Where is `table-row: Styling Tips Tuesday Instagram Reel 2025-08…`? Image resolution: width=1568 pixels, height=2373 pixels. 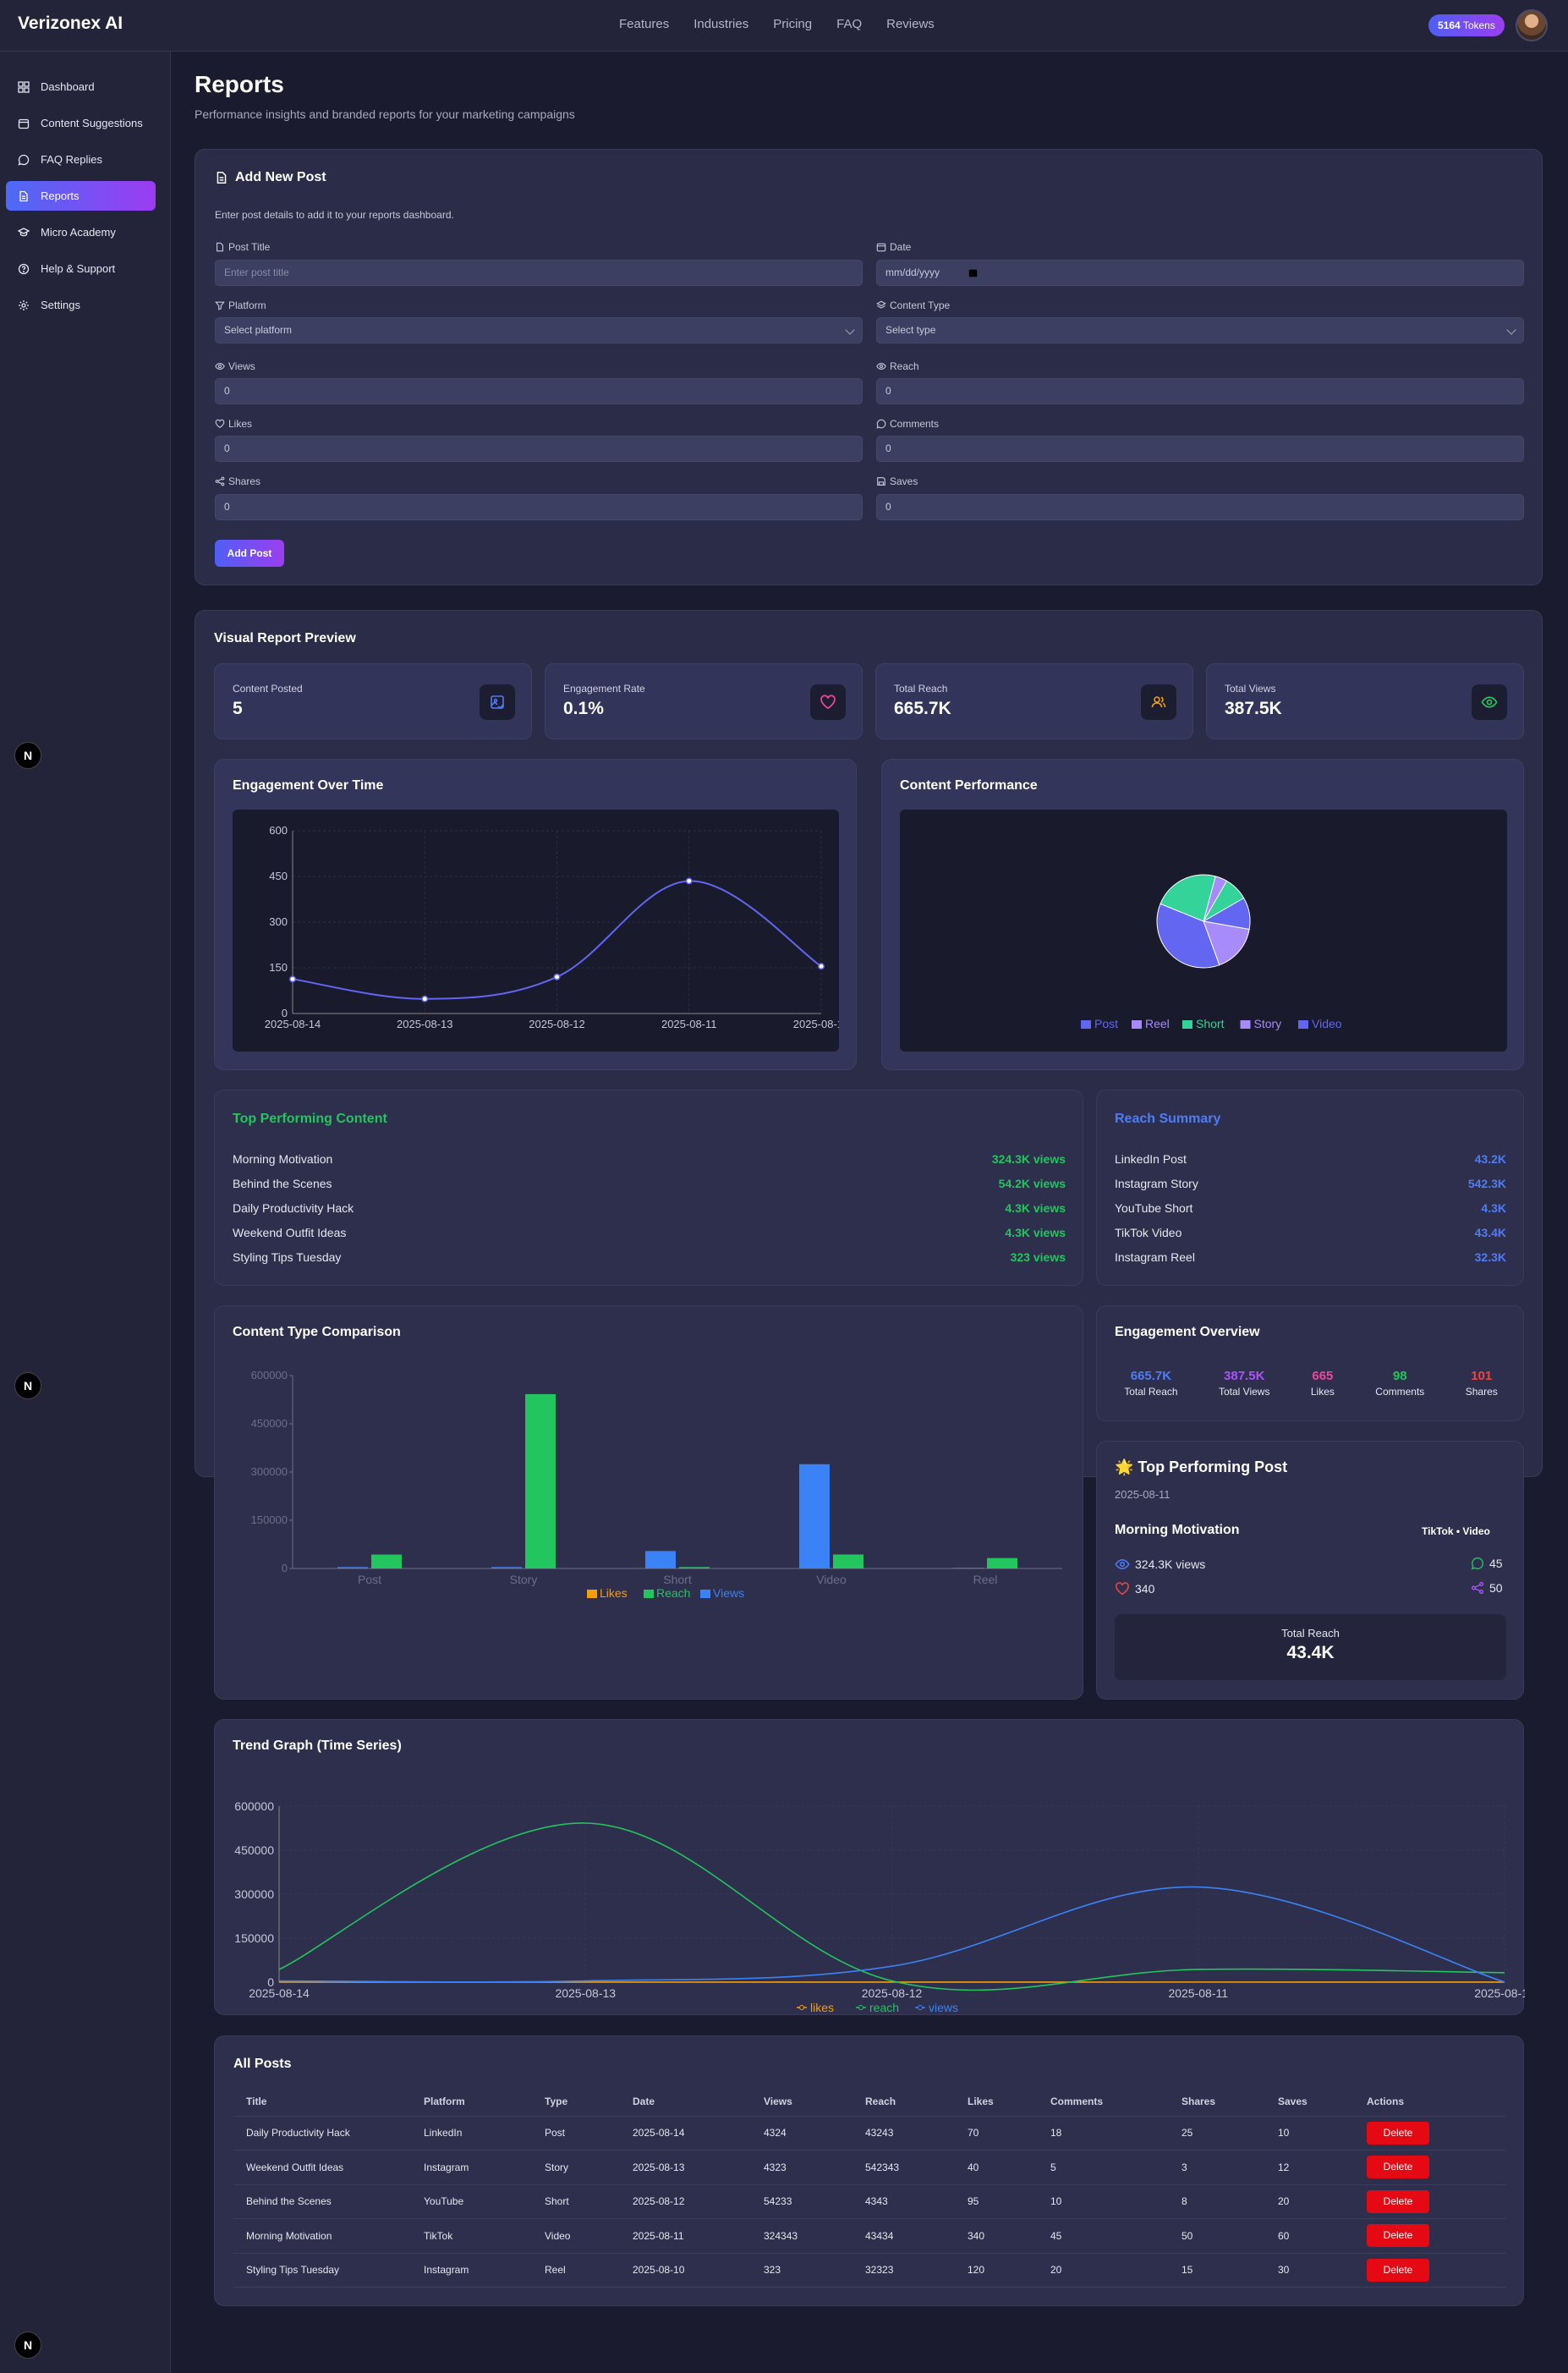
table-row: Styling Tips Tuesday Instagram Reel 2025-08… is located at coordinates (869, 2270).